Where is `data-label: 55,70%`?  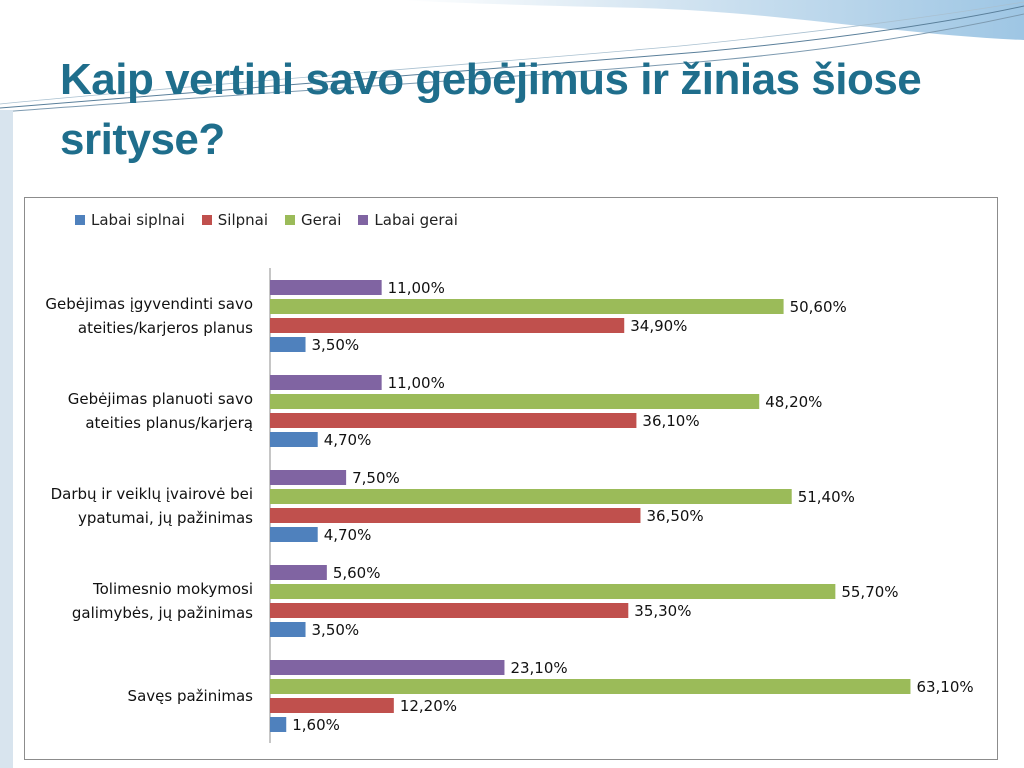 data-label: 55,70% is located at coordinates (869, 592).